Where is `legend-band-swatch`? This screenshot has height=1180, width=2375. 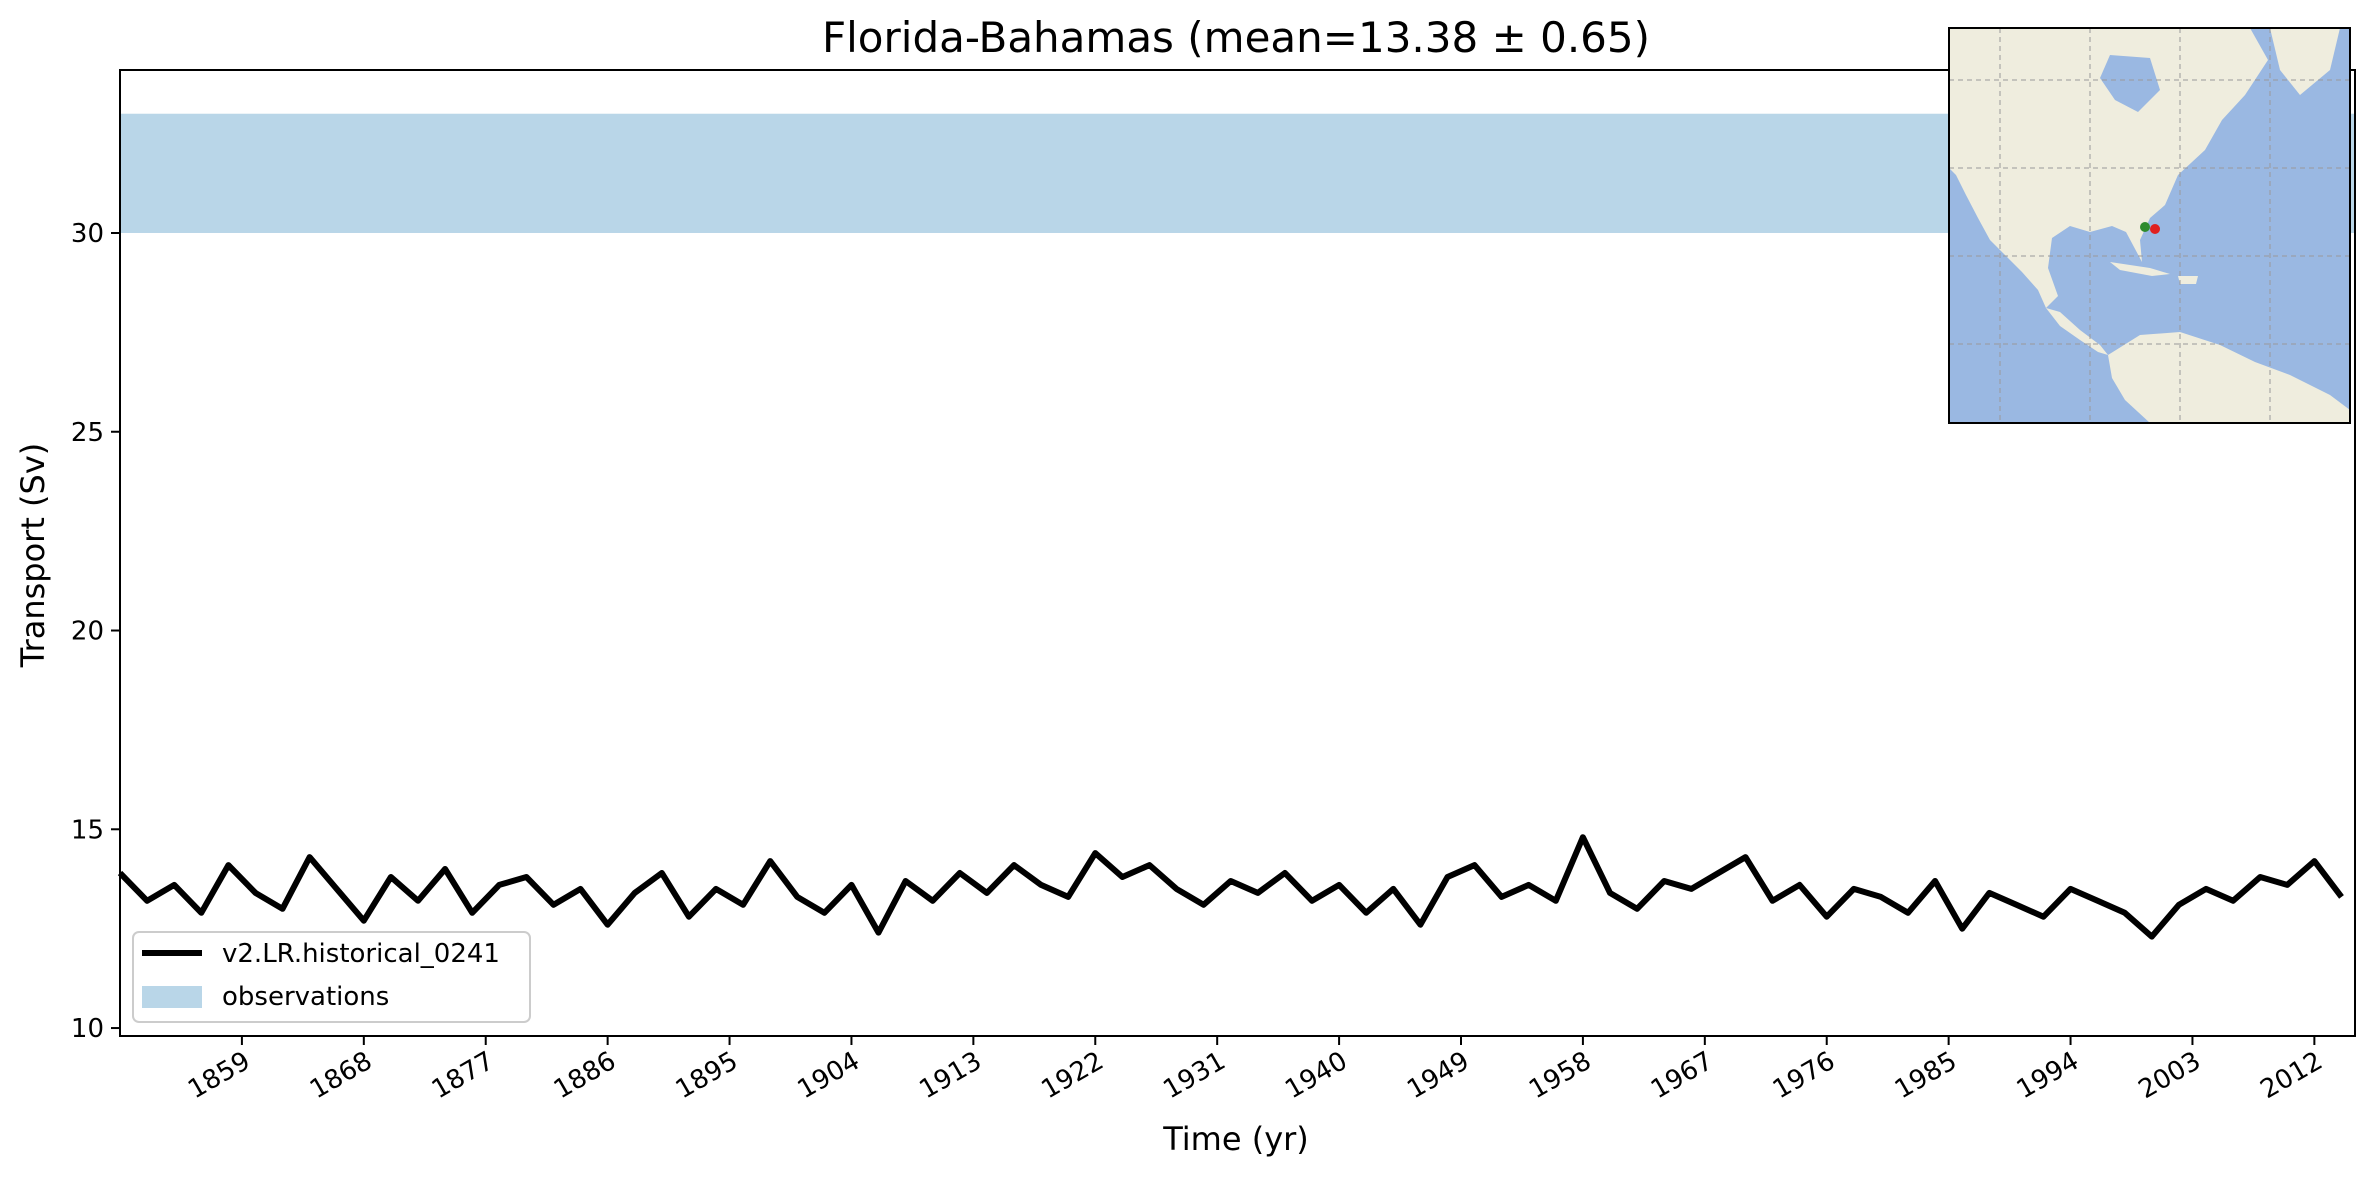 legend-band-swatch is located at coordinates (172, 997).